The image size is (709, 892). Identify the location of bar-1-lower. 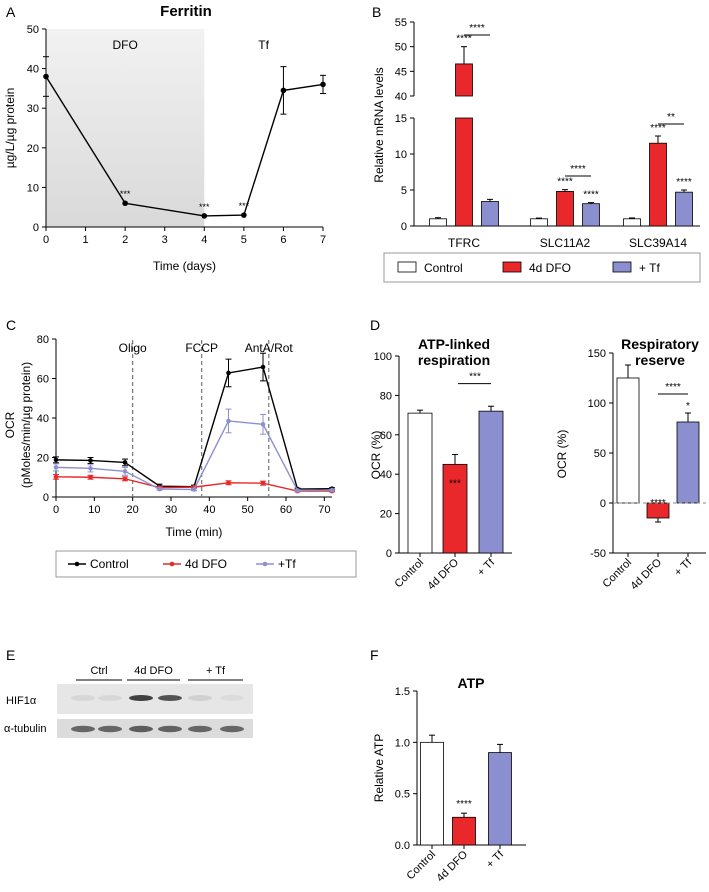
(464, 172).